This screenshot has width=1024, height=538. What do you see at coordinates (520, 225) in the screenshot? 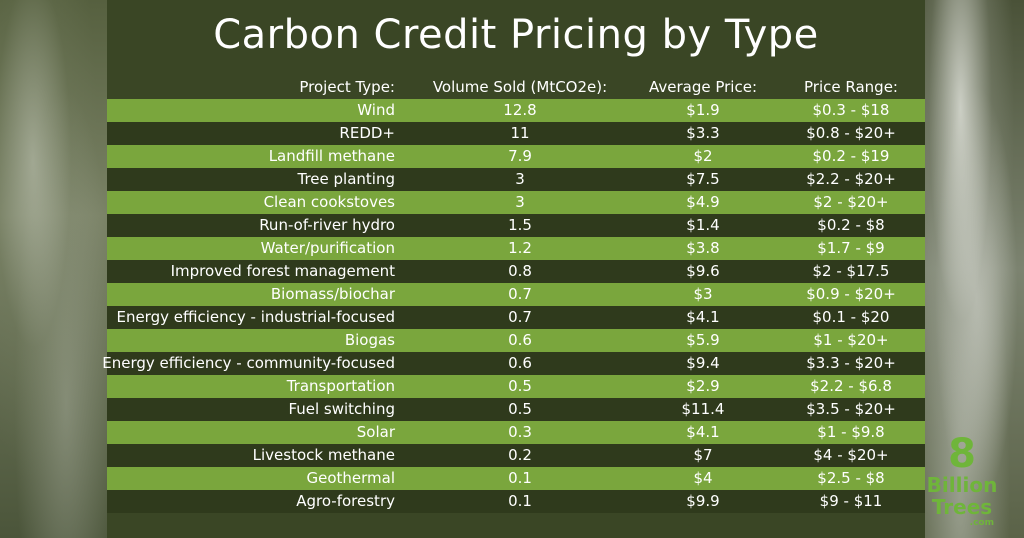
I see `volume-sold-cell: 1.5` at bounding box center [520, 225].